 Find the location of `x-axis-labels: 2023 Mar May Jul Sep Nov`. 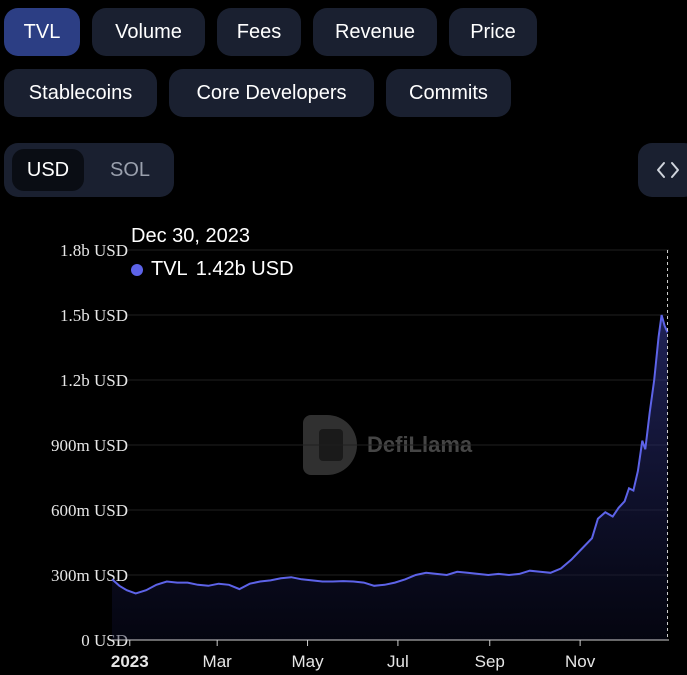

x-axis-labels: 2023 Mar May Jul Sep Nov is located at coordinates (353, 655).